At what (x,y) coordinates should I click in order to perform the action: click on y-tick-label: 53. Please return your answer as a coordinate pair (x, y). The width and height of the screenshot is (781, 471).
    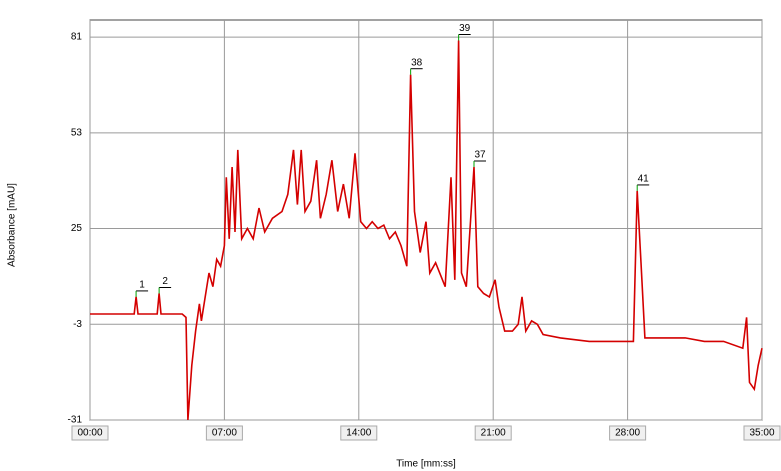
    Looking at the image, I should click on (77, 132).